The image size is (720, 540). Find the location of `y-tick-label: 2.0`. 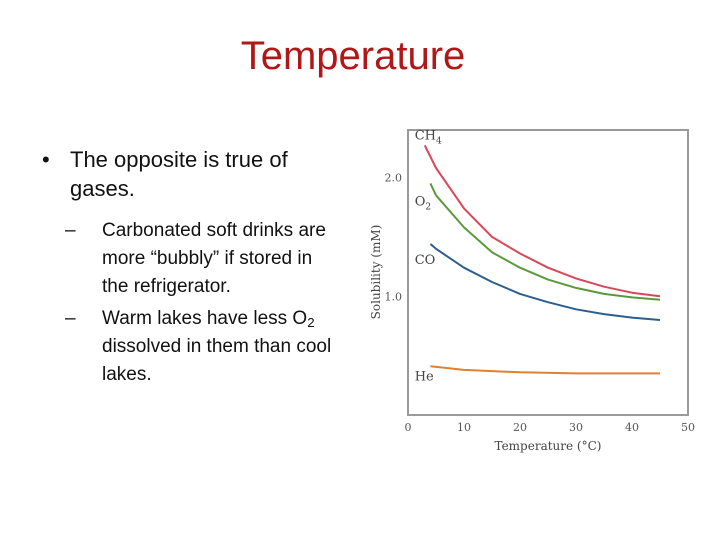

y-tick-label: 2.0 is located at coordinates (394, 178).